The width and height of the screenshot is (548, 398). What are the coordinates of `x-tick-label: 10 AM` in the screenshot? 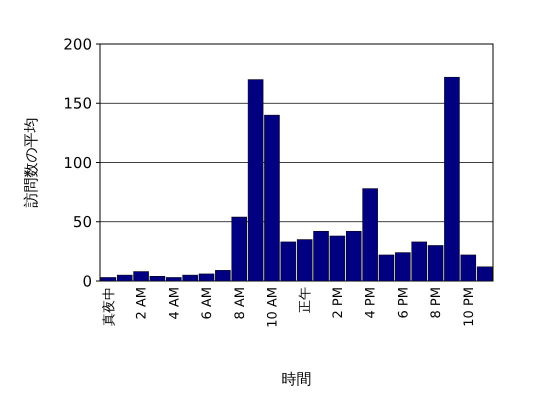 It's located at (273, 307).